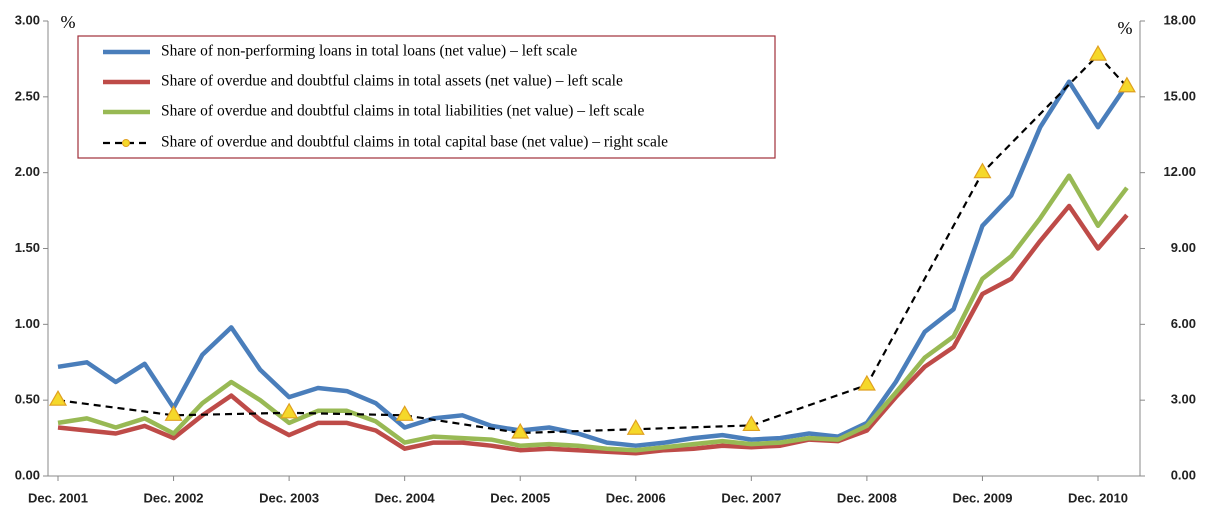  Describe the element at coordinates (27, 19) in the screenshot. I see `y-tick-label: 3.00` at that location.